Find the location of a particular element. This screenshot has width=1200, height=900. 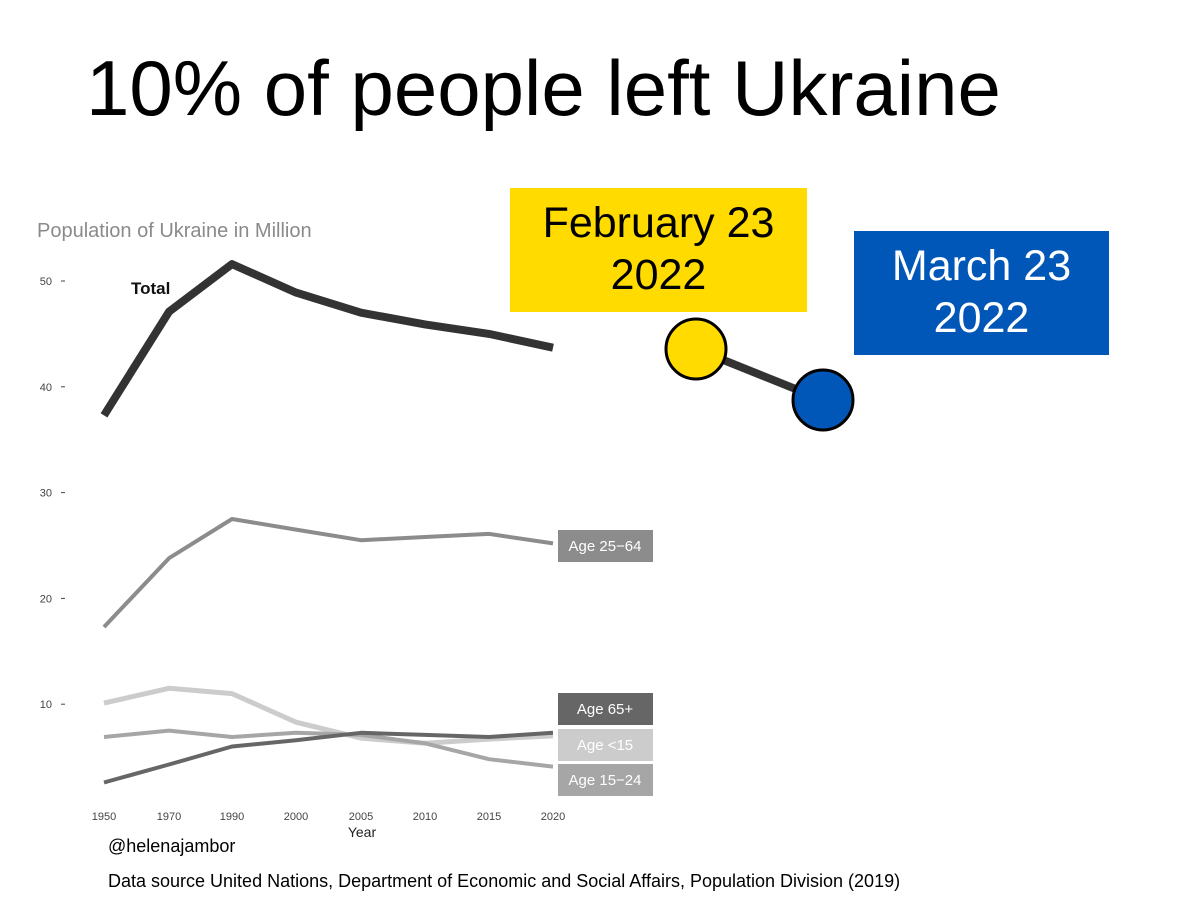

february-callout: February 23 2022 is located at coordinates (658, 250).